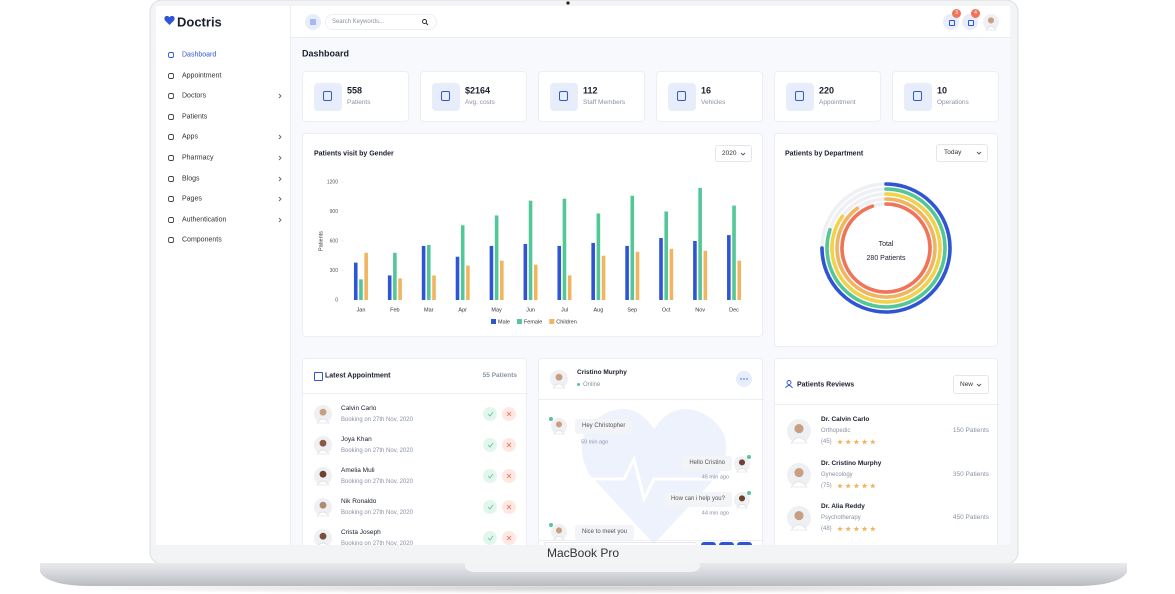 The image size is (1175, 594). What do you see at coordinates (843, 506) in the screenshot?
I see `doctor-name: Dr. Alia Reddy` at bounding box center [843, 506].